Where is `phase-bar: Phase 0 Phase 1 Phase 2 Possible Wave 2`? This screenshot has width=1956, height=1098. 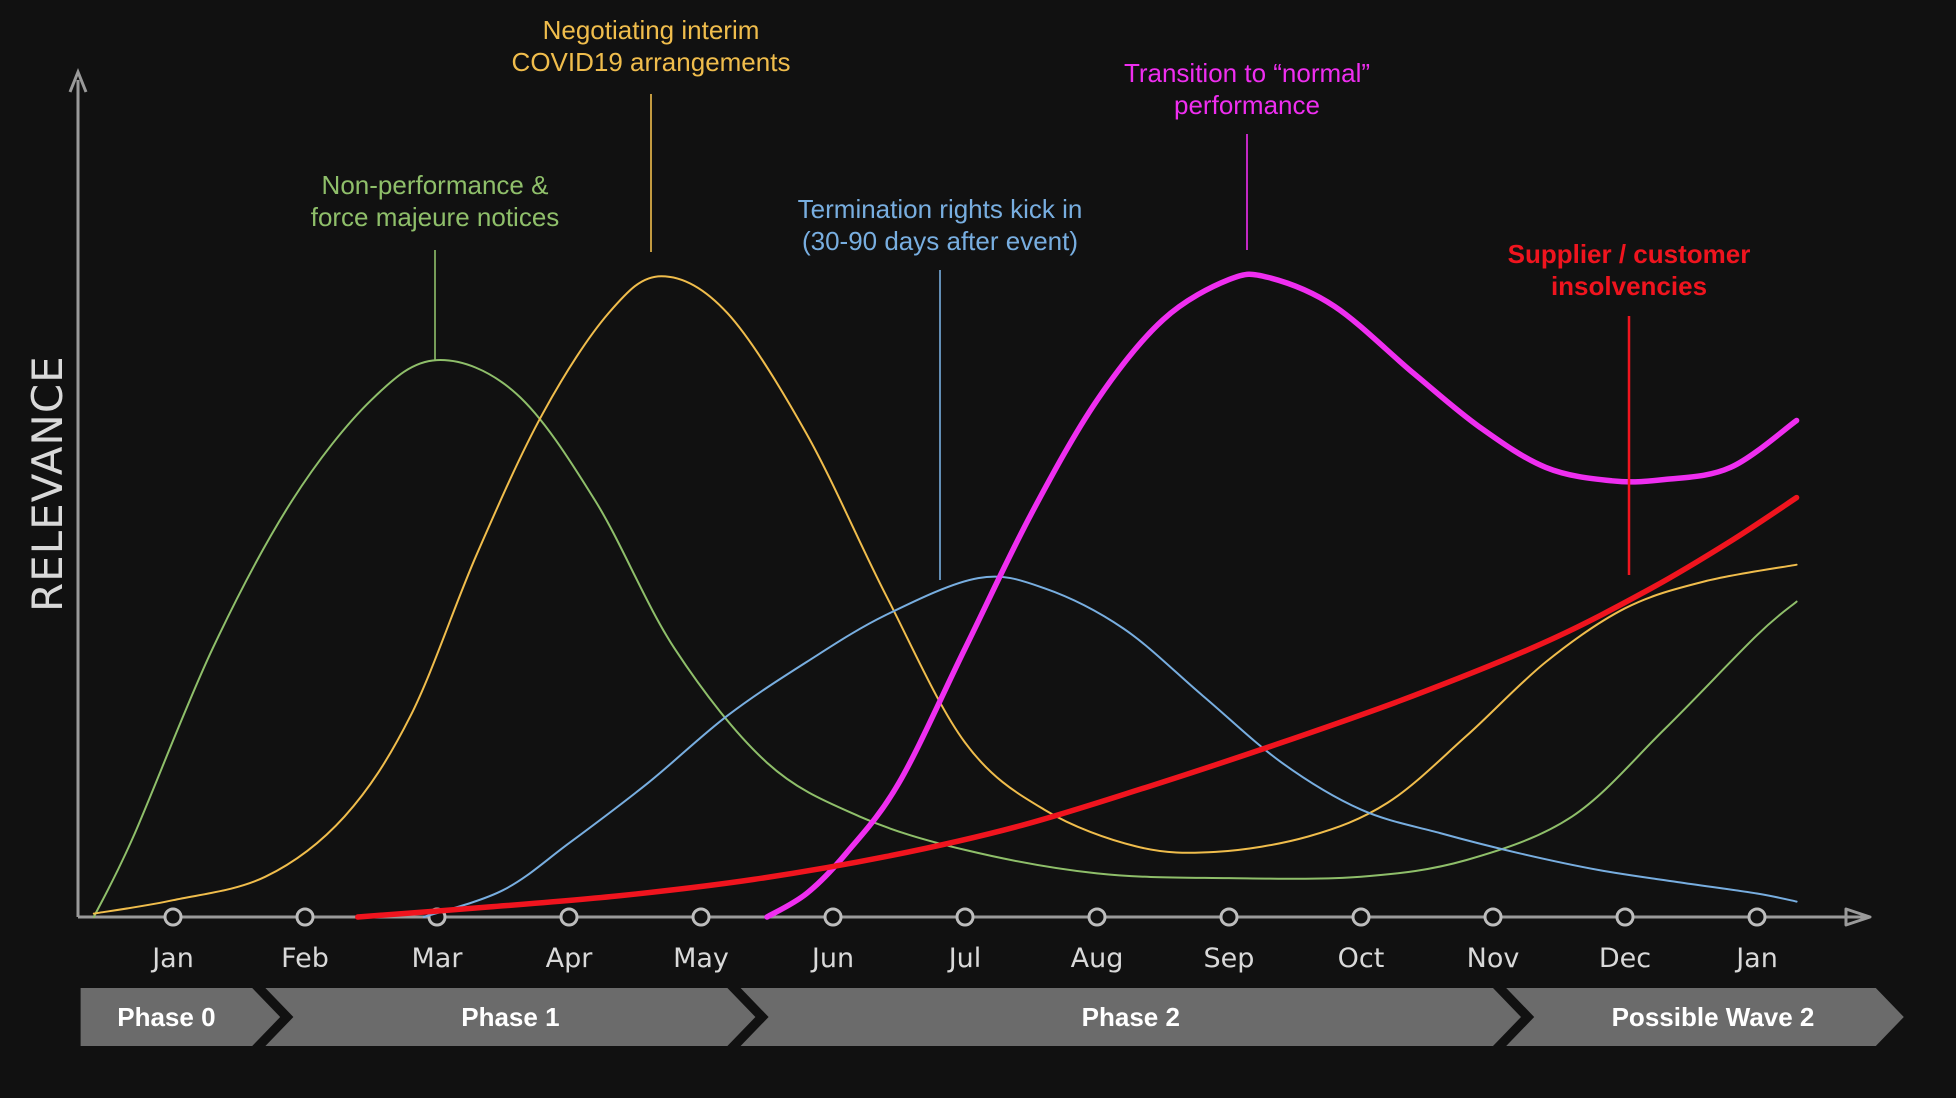 phase-bar: Phase 0 Phase 1 Phase 2 Possible Wave 2 is located at coordinates (992, 1017).